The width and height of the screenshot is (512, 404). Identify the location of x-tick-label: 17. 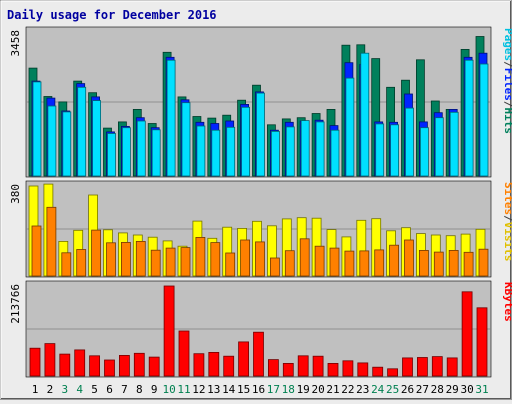
(273, 389).